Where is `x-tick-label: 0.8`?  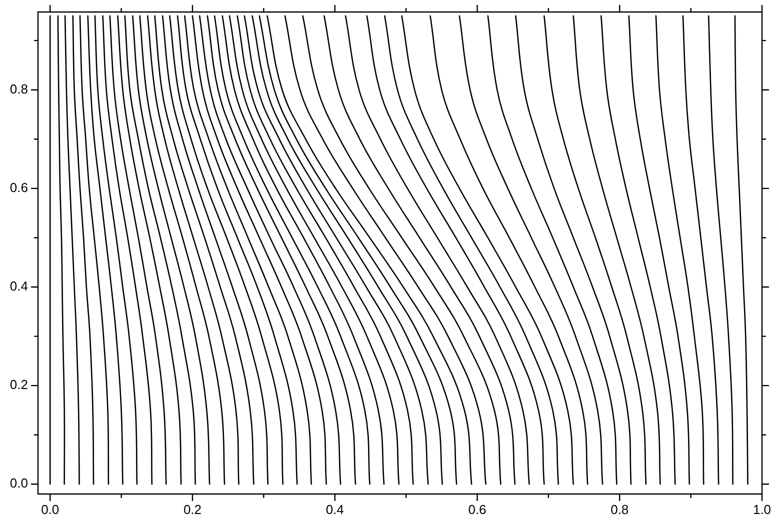 x-tick-label: 0.8 is located at coordinates (619, 510).